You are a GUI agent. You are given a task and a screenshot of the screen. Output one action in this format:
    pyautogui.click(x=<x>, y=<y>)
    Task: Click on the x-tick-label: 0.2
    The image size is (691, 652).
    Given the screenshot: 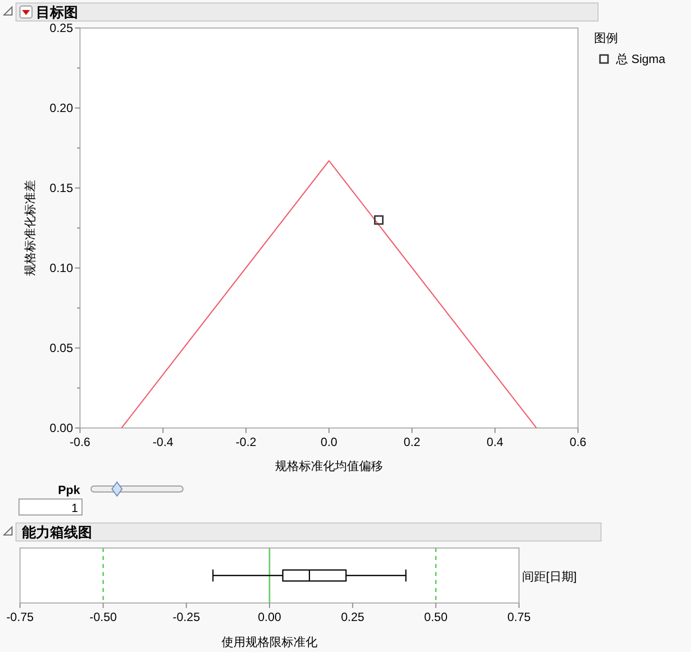 What is the action you would take?
    pyautogui.click(x=412, y=442)
    